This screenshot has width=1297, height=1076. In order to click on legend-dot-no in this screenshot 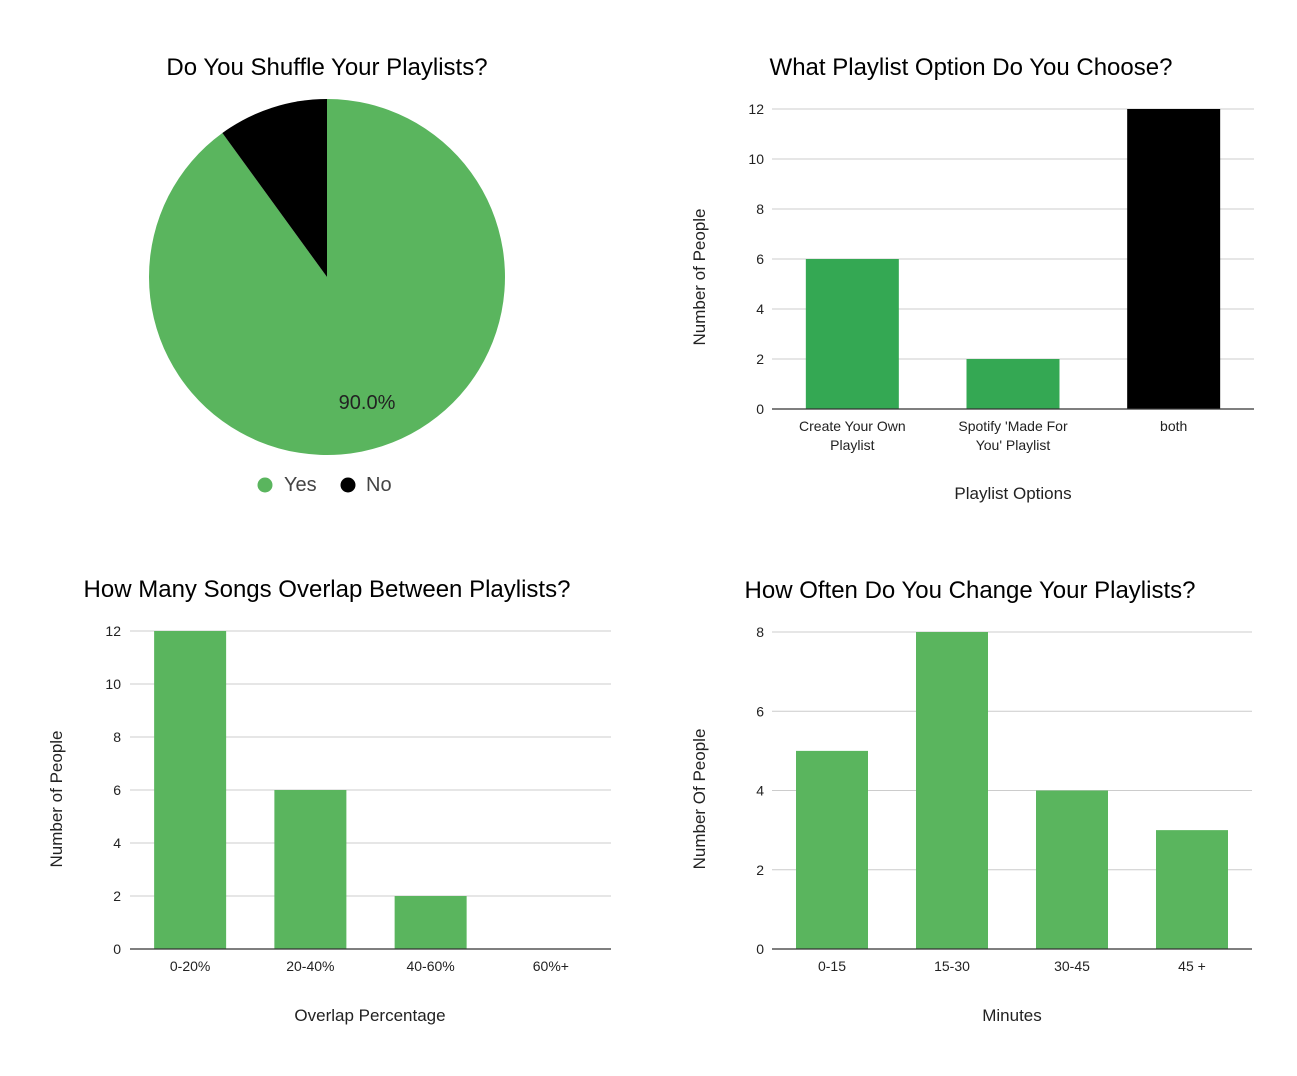, I will do `click(348, 485)`.